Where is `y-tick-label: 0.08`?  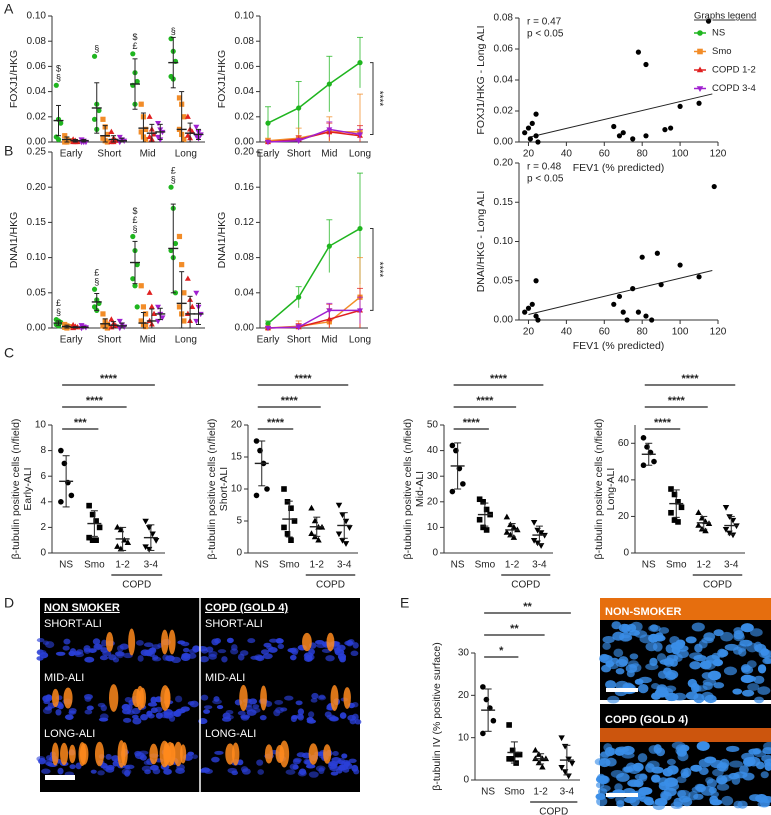 y-tick-label: 0.08 is located at coordinates (245, 257).